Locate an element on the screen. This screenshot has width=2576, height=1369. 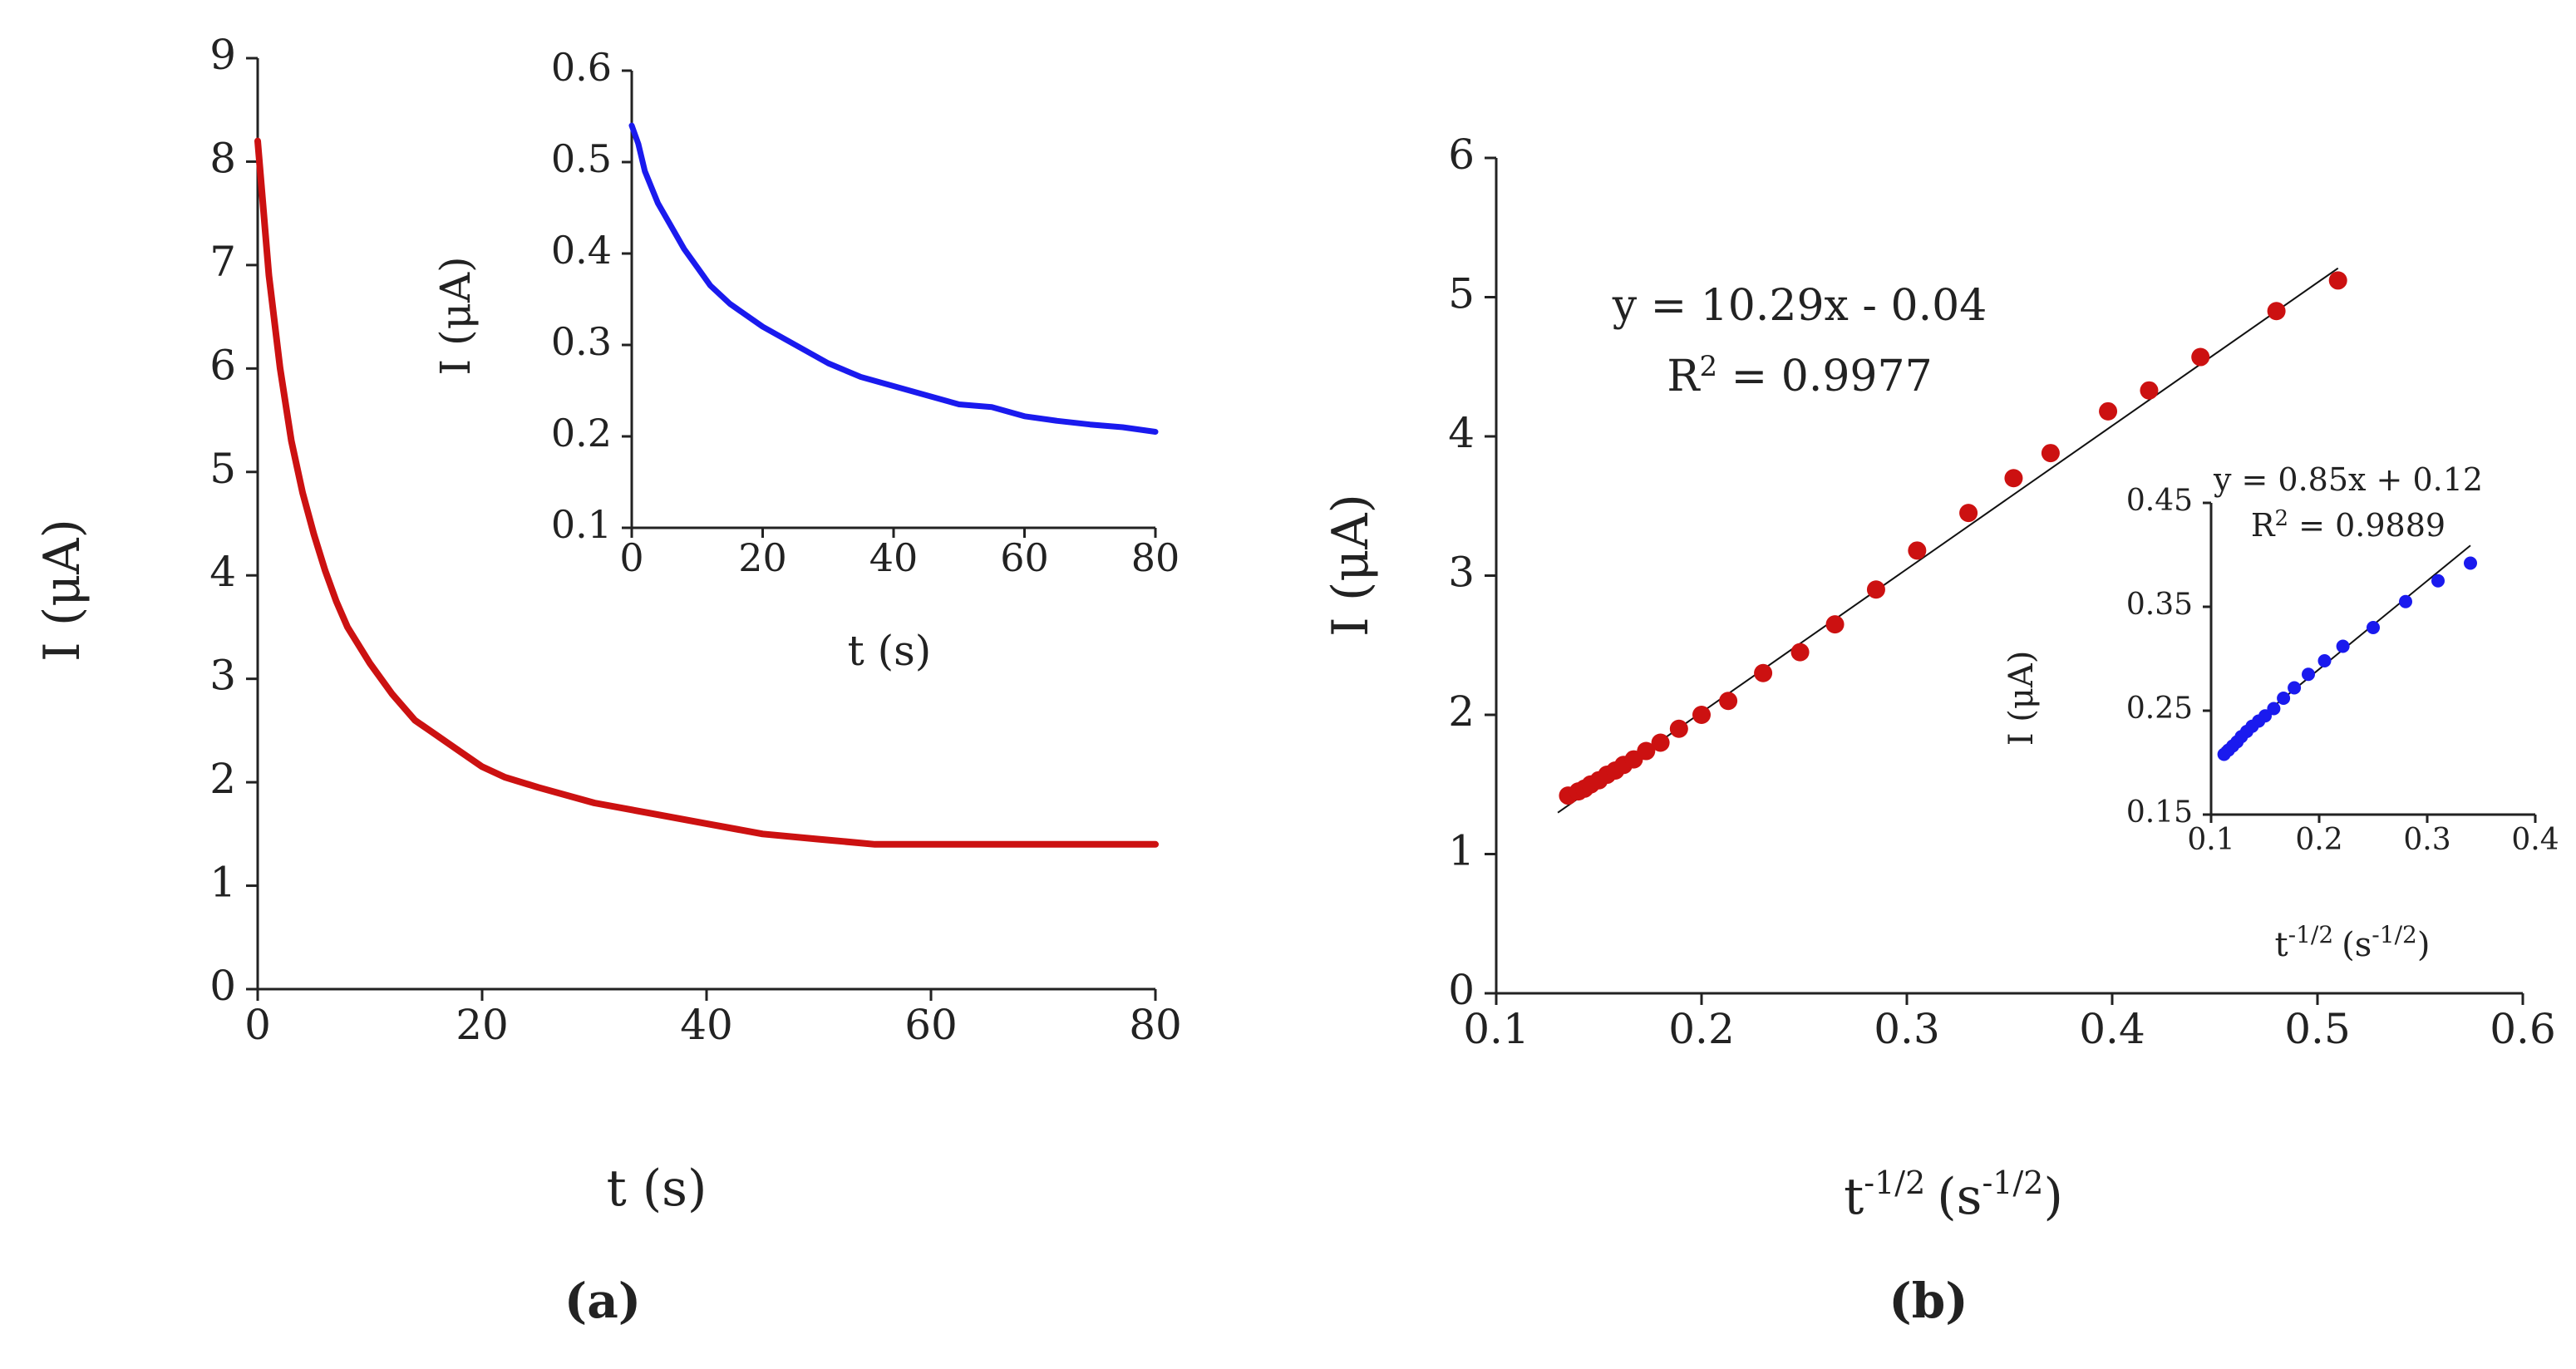
y-tick-label: 0.2 is located at coordinates (581, 433).